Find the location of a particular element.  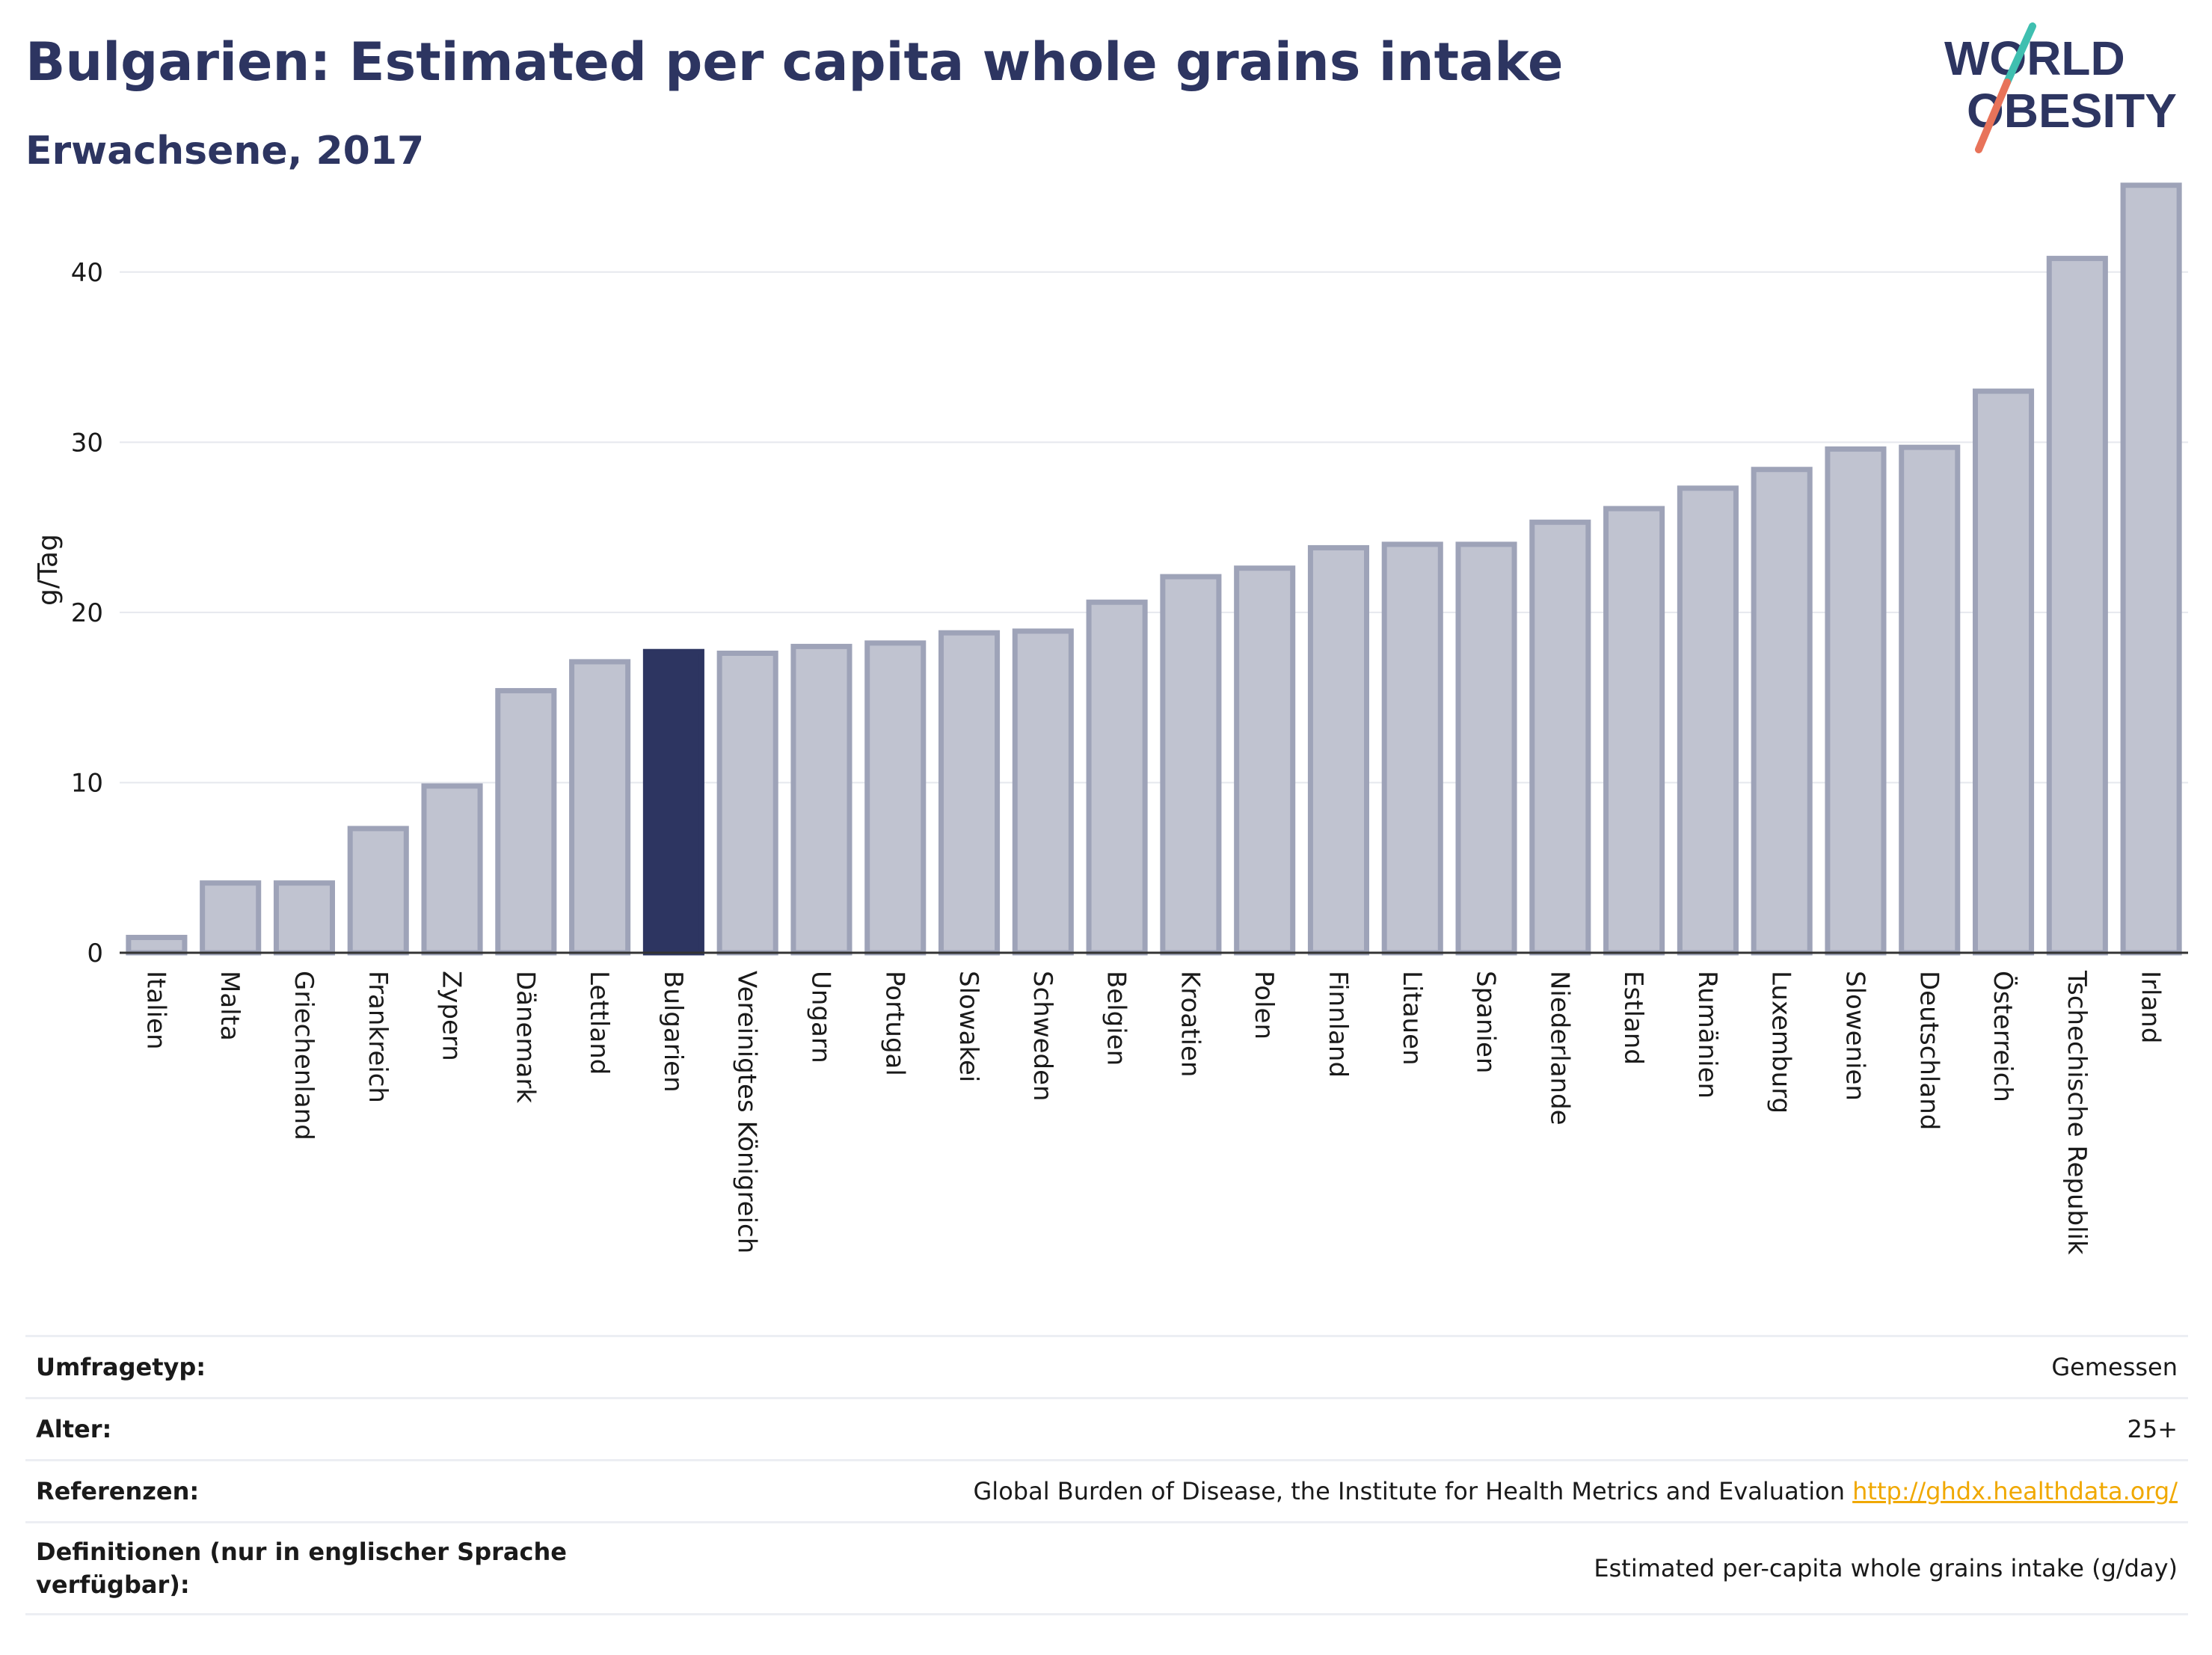

x-category-label: Portugal is located at coordinates (894, 1023).